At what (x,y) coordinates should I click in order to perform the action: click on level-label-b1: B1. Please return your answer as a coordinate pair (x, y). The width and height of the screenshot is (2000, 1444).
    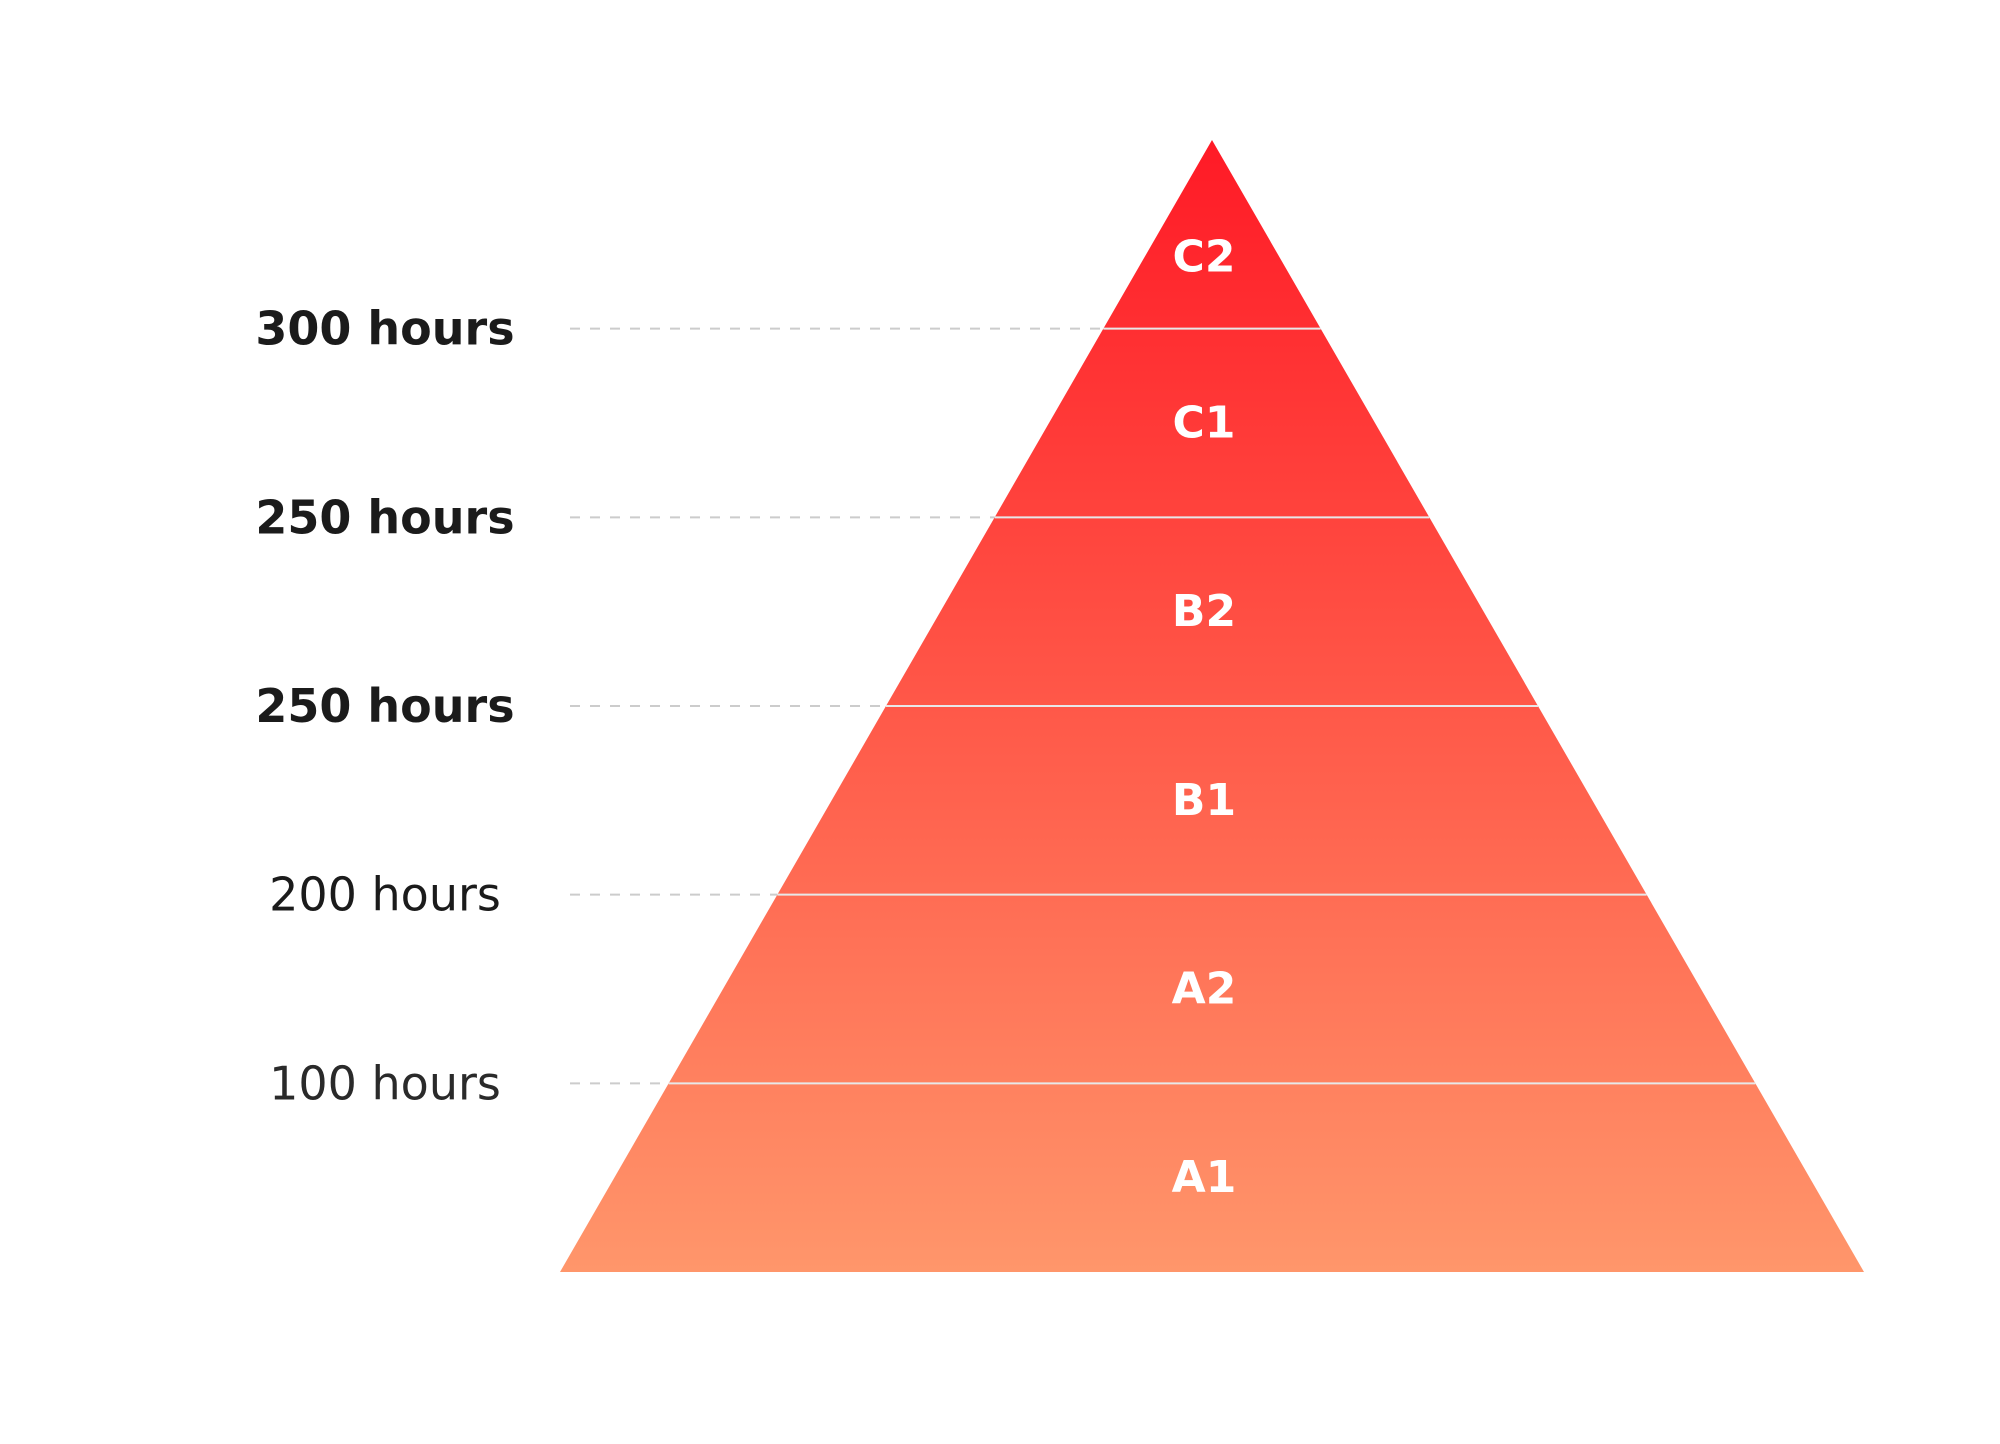
    Looking at the image, I should click on (1204, 800).